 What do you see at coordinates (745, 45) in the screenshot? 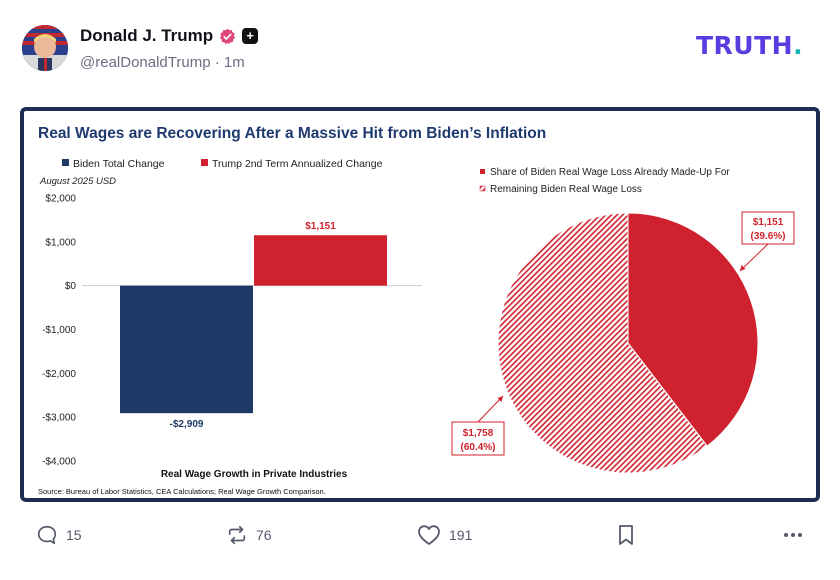
I see `logo-text: TRUTH` at bounding box center [745, 45].